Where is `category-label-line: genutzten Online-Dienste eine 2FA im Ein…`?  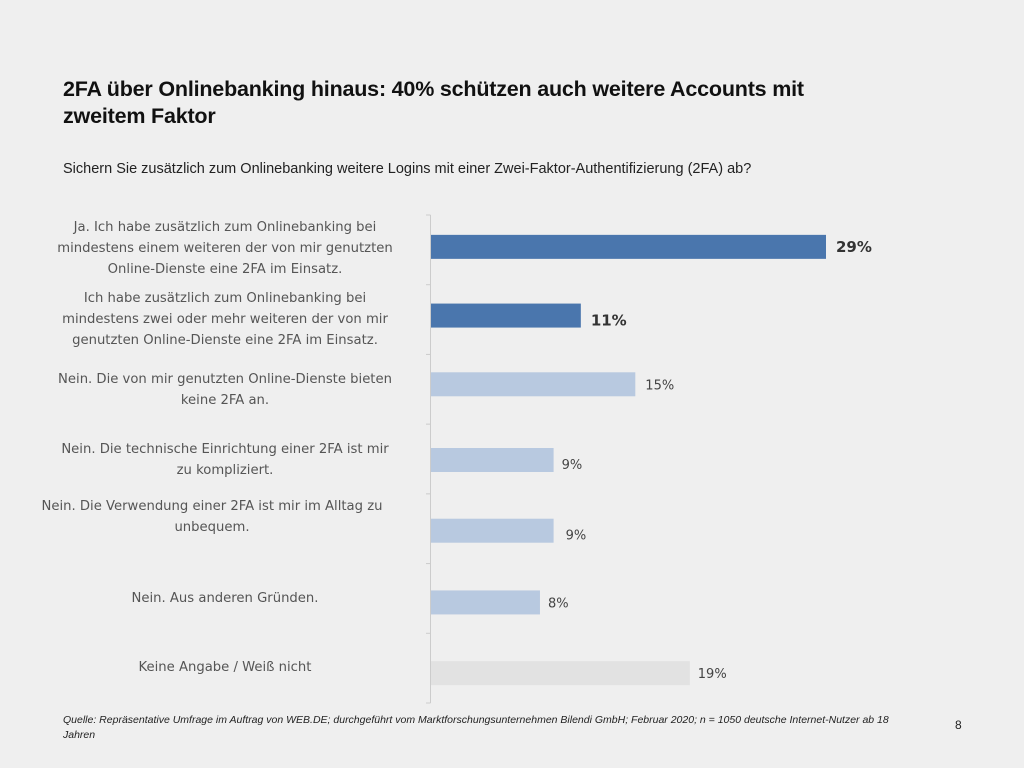
category-label-line: genutzten Online-Dienste eine 2FA im Ein… is located at coordinates (225, 340).